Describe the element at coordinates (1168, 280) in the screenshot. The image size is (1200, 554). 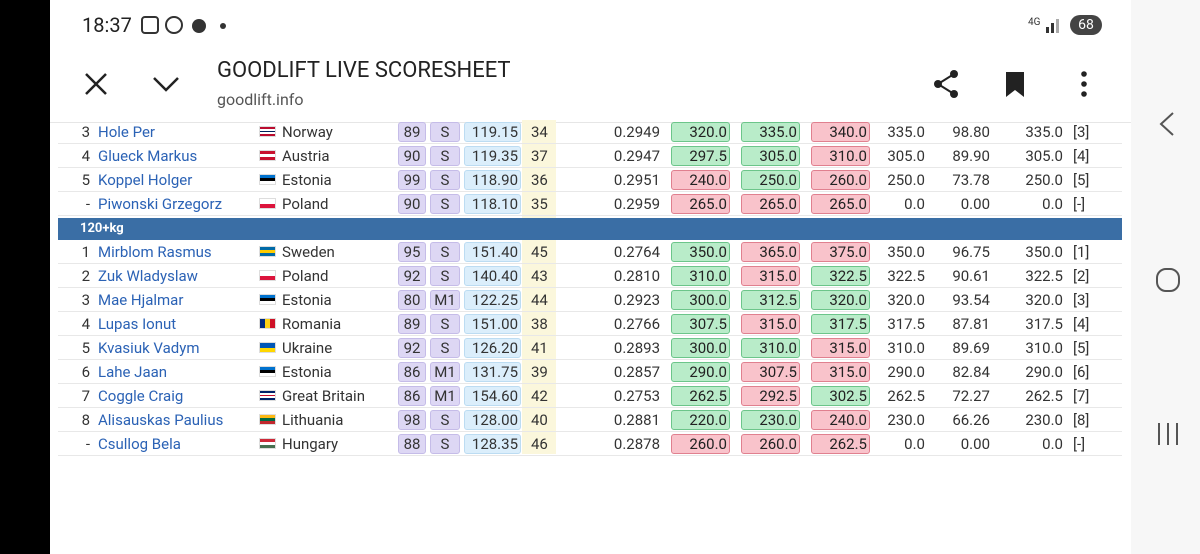
I see `home-button` at that location.